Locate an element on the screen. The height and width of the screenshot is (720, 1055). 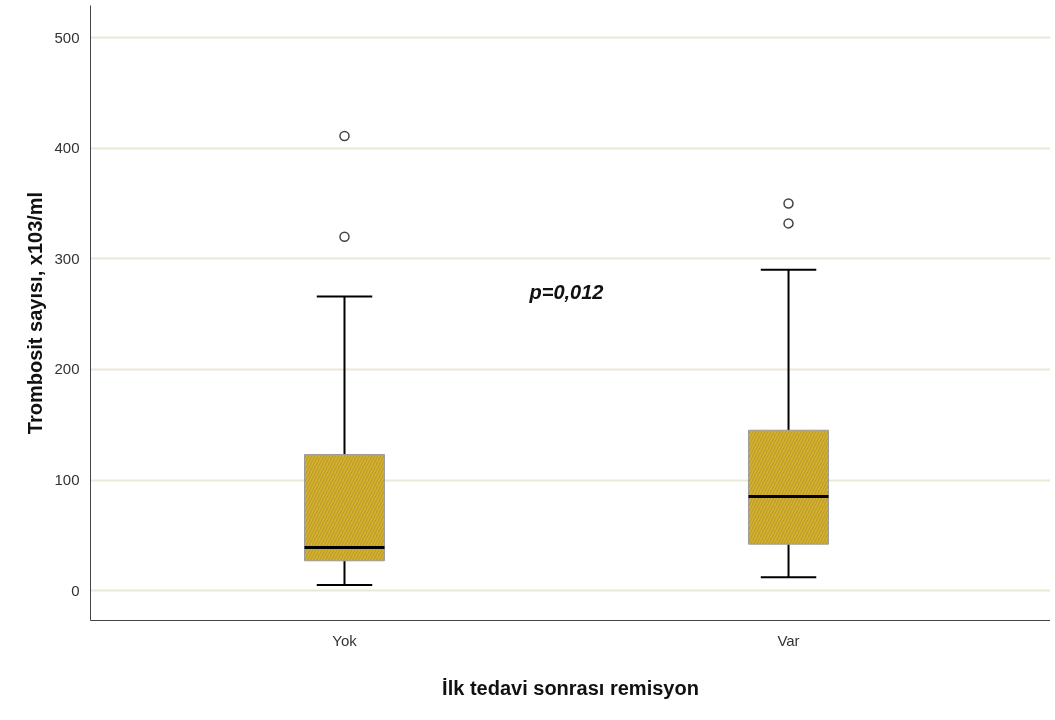
annotation: p=0,012 is located at coordinates (566, 291).